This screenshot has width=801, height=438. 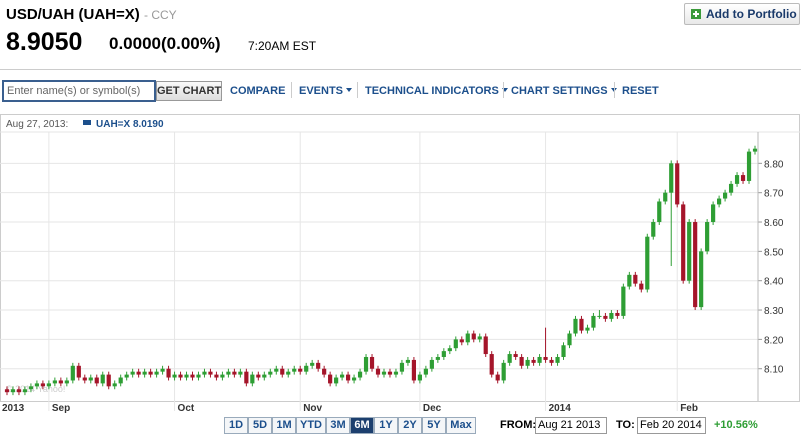 What do you see at coordinates (326, 91) in the screenshot?
I see `menu-item: EVENTS` at bounding box center [326, 91].